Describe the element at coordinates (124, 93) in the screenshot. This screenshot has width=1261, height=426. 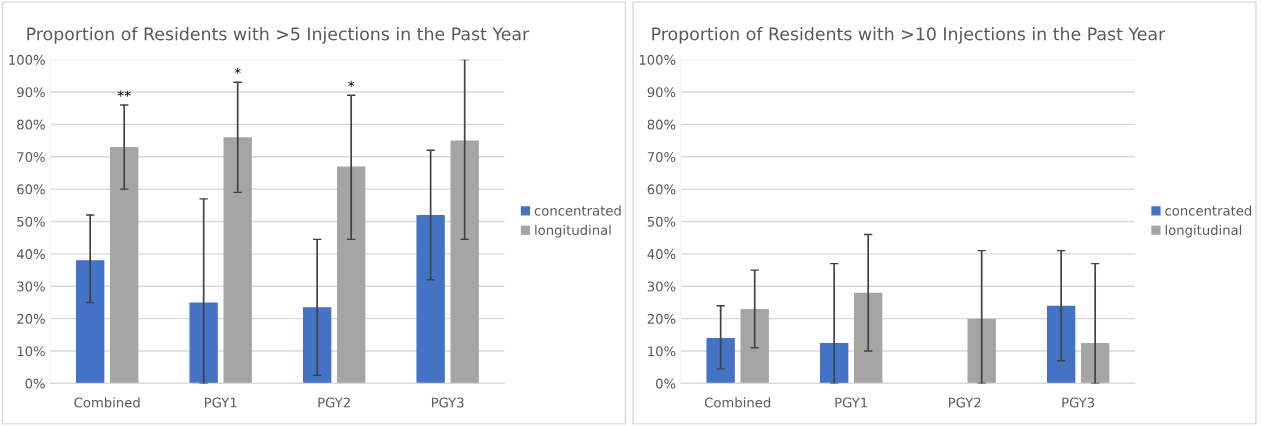
I see `annotation: **` at that location.